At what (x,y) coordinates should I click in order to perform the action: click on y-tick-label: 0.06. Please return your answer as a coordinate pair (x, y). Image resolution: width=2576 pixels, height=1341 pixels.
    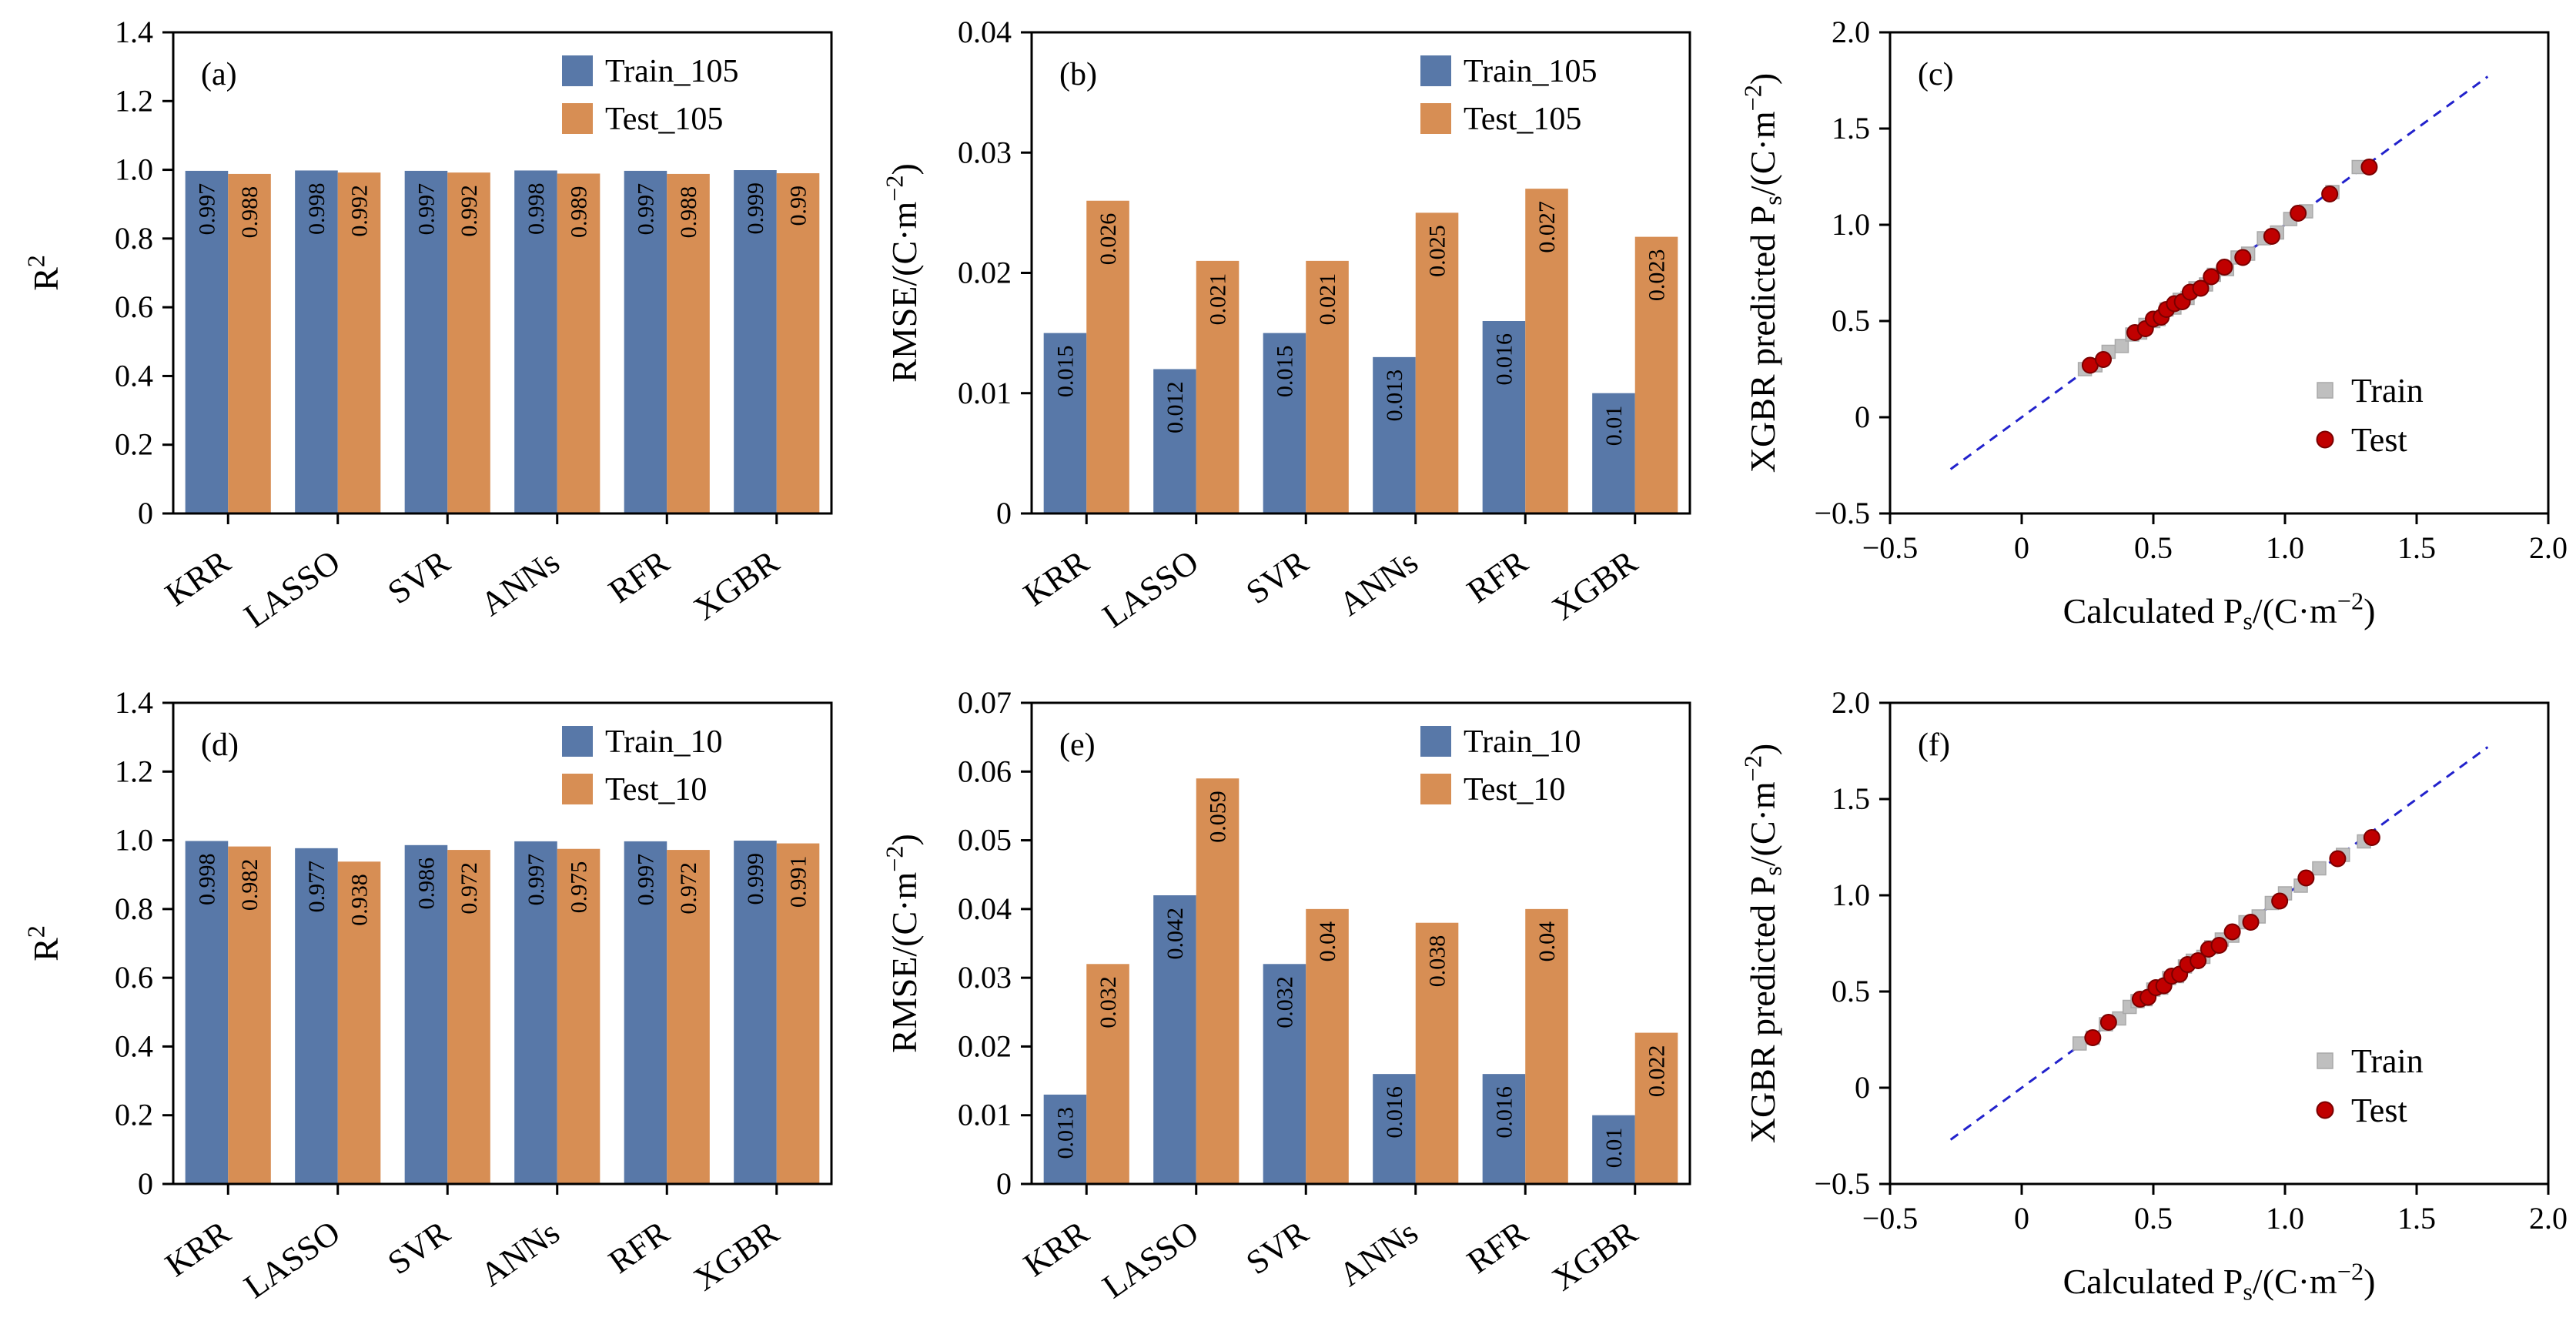
    Looking at the image, I should click on (985, 771).